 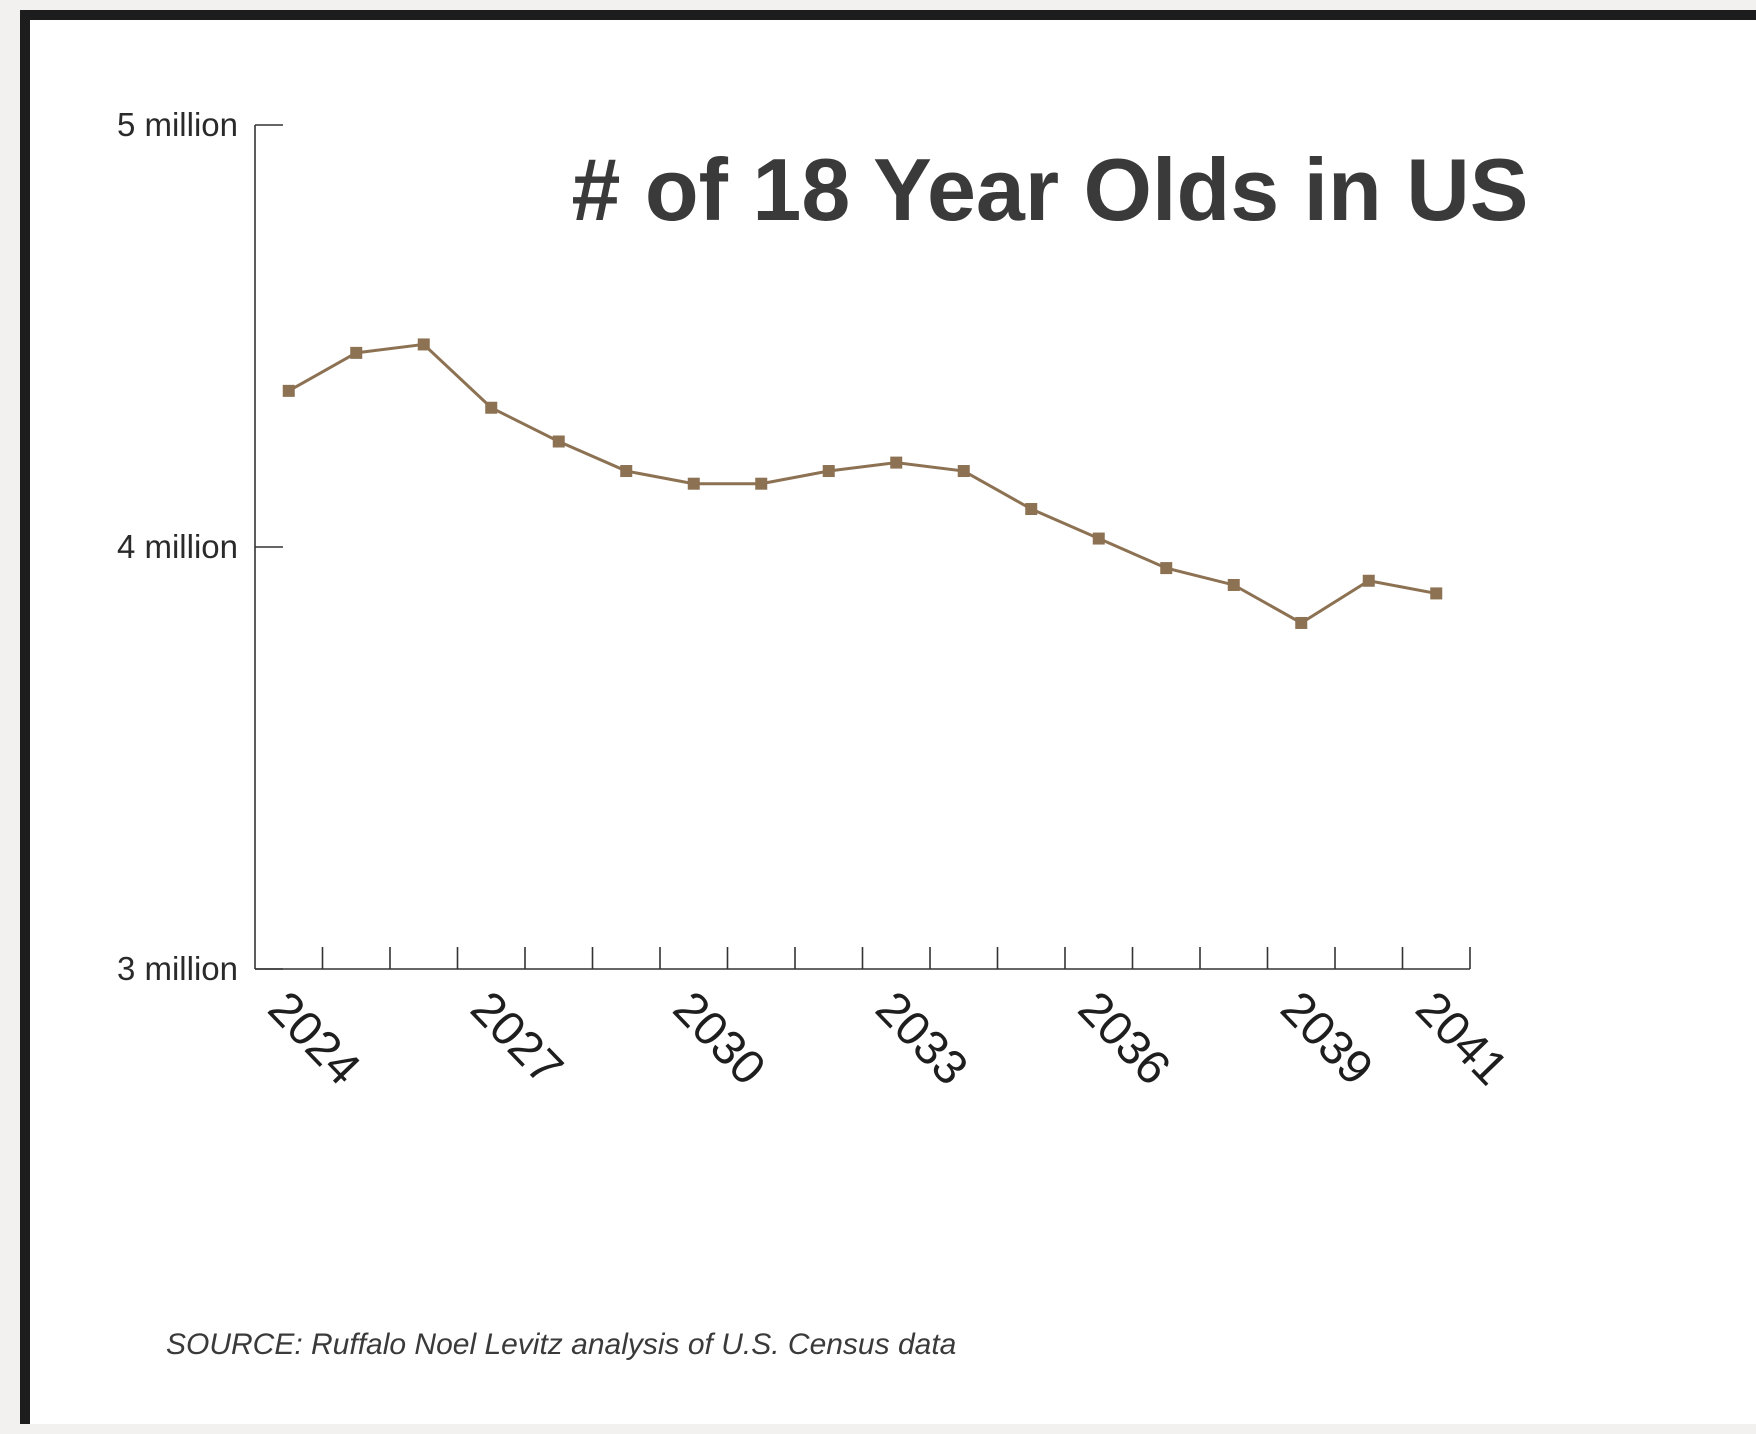 I want to click on y-tick-label: 5 million, so click(x=177, y=124).